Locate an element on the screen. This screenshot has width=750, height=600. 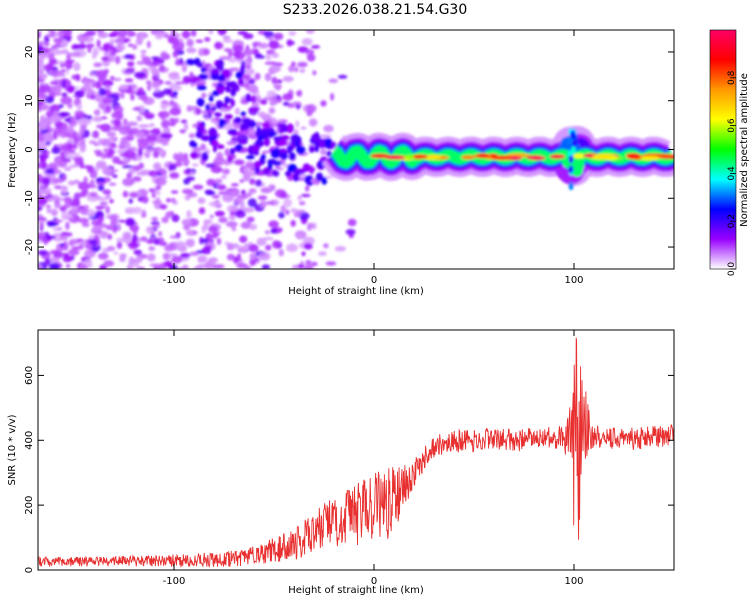
y-tick-label: 600 is located at coordinates (29, 375).